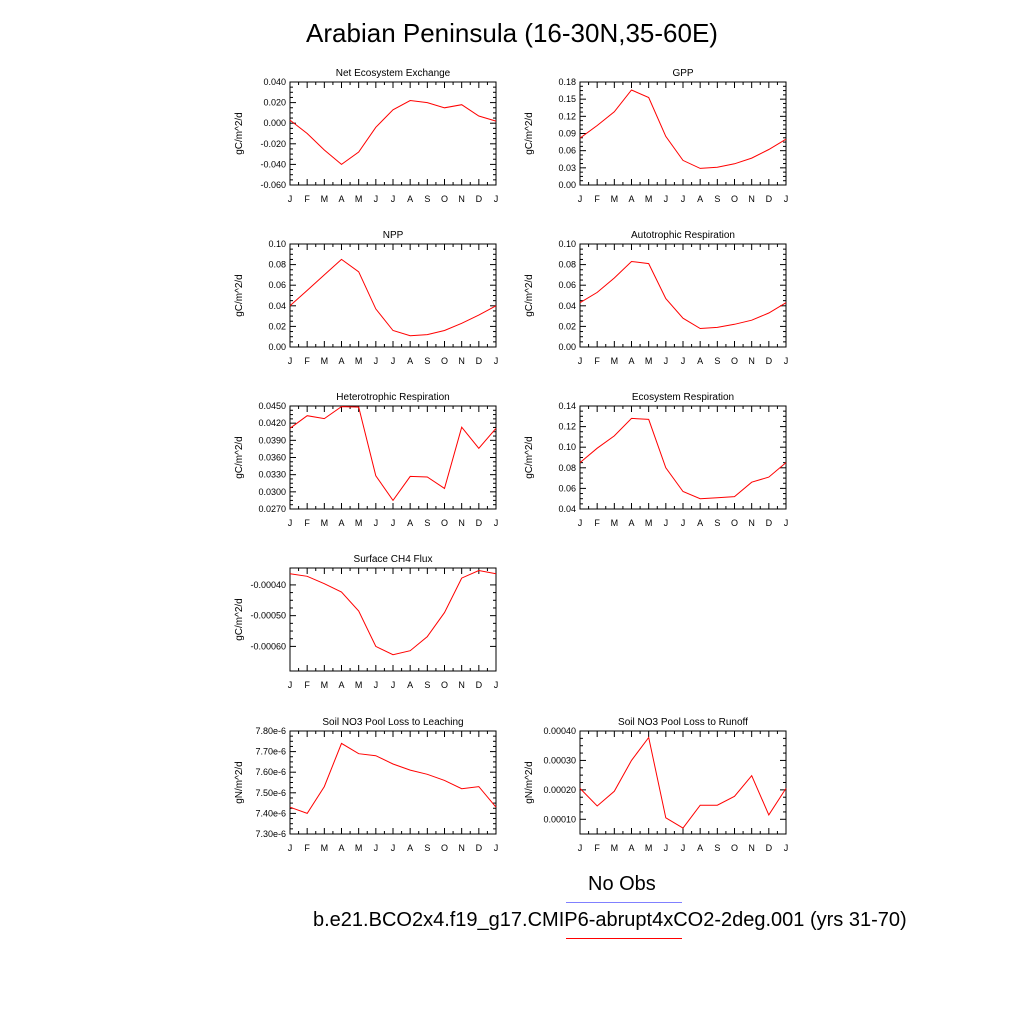 The image size is (1024, 1024). What do you see at coordinates (268, 616) in the screenshot?
I see `y-tick-label: -0.00050` at bounding box center [268, 616].